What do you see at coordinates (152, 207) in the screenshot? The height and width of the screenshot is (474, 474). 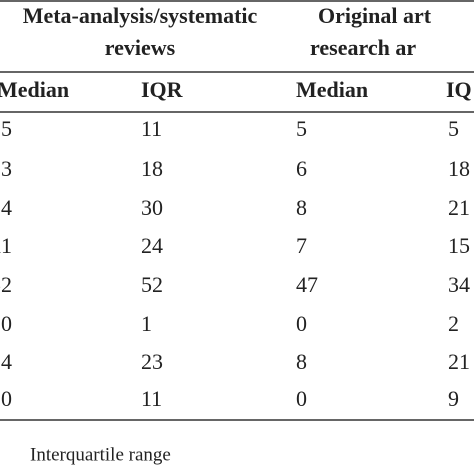 I see `cell: 30` at bounding box center [152, 207].